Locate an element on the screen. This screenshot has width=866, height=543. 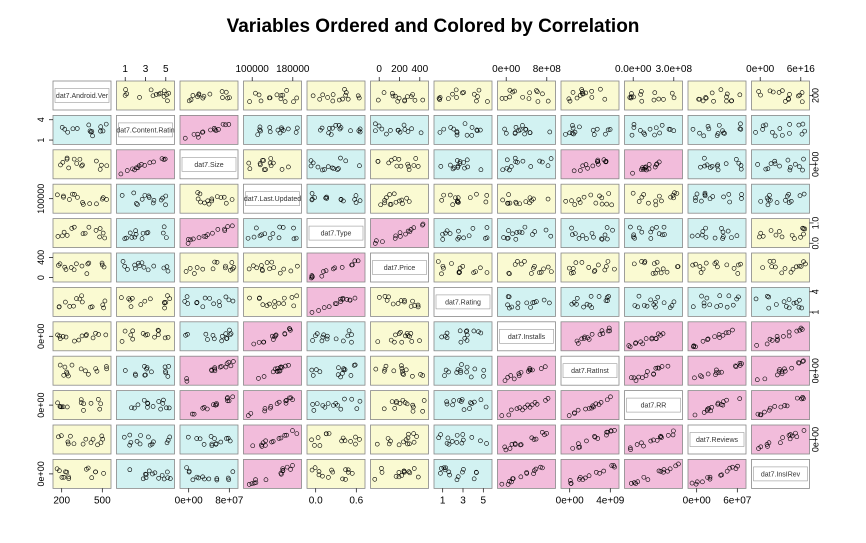
variable-label: dat7.Type is located at coordinates (336, 234).